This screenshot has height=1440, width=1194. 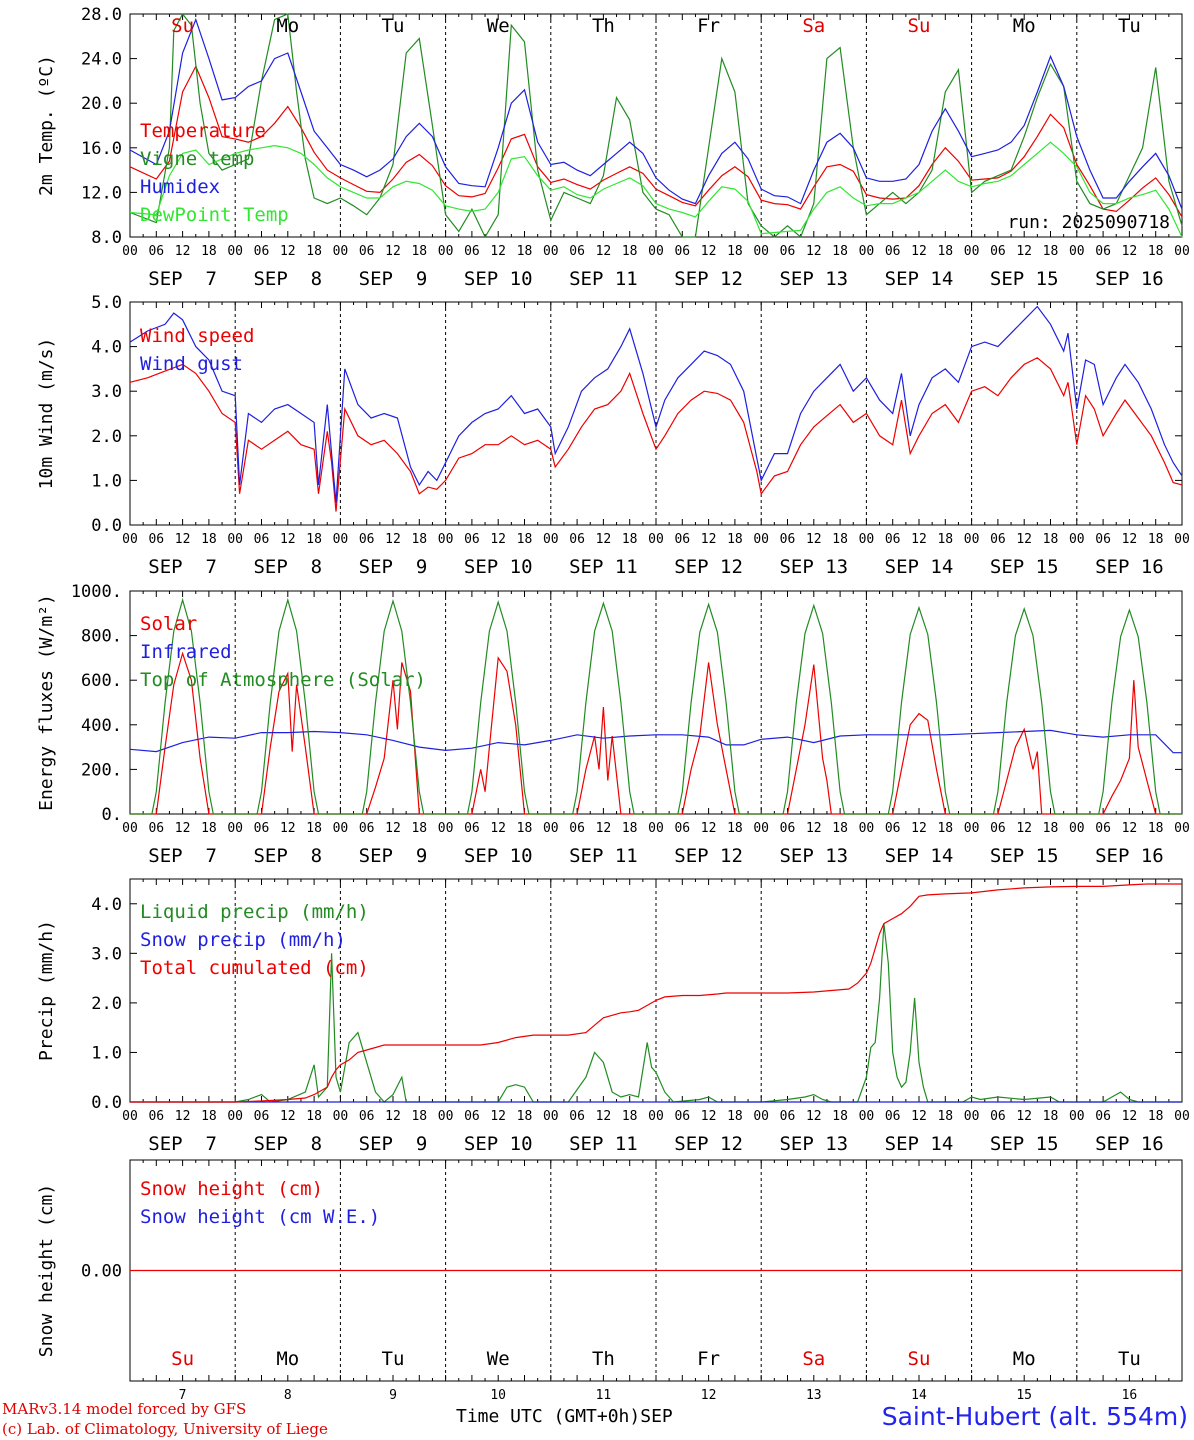 I want to click on y-tick-label: 0.0, so click(x=106, y=1103).